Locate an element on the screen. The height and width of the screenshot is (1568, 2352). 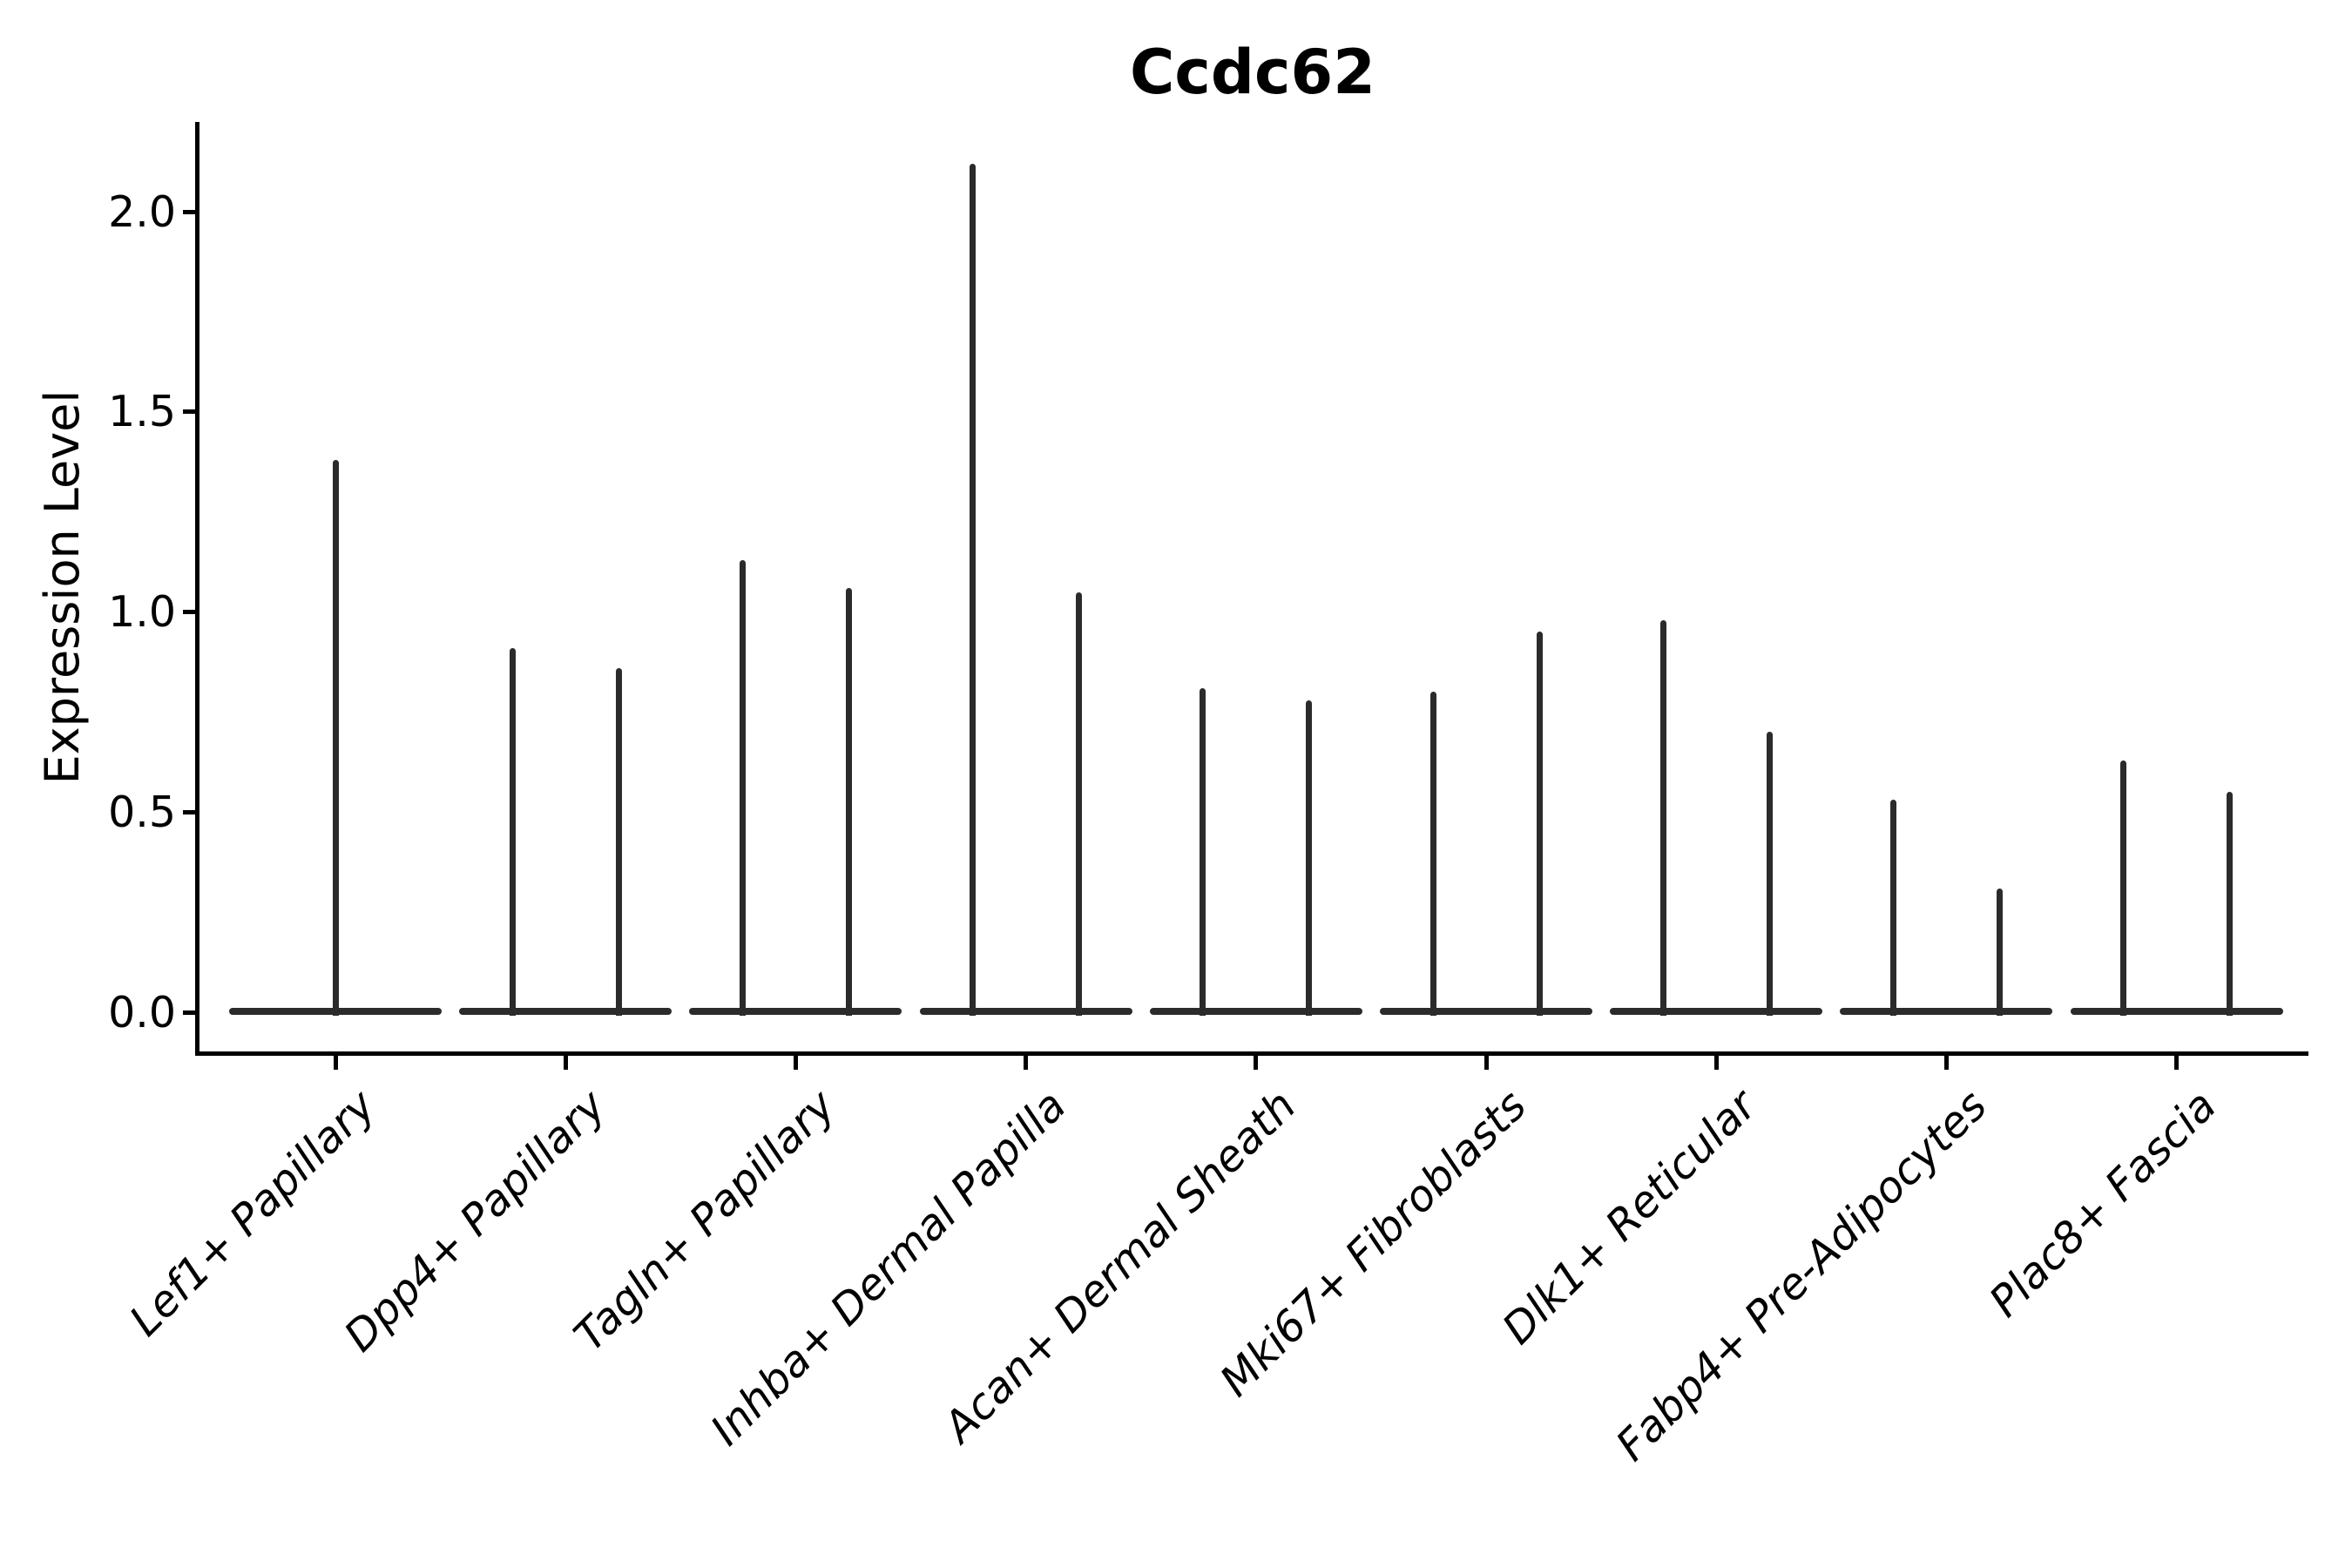
x-tick-label: Lef1+ Papillary is located at coordinates (252, 1213).